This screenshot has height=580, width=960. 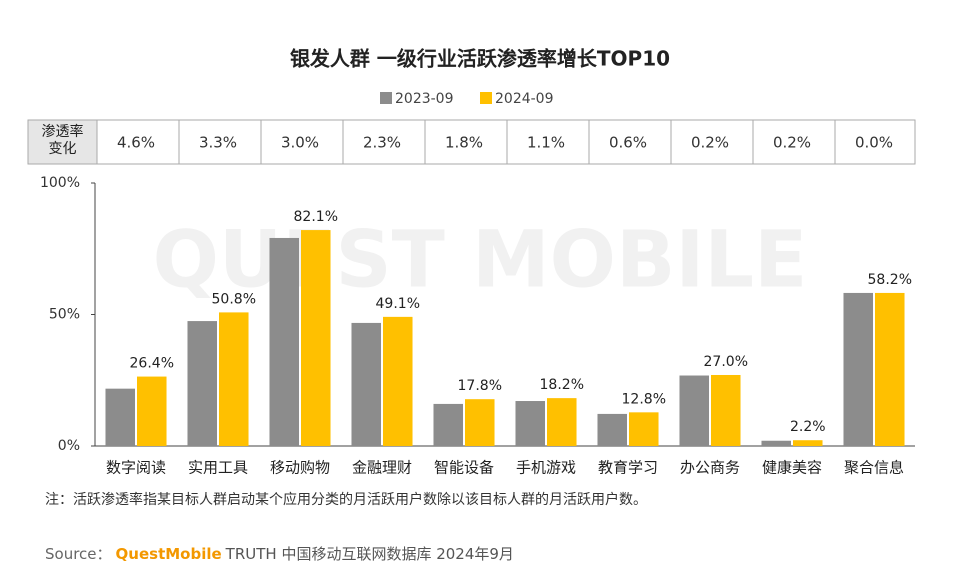 What do you see at coordinates (808, 427) in the screenshot?
I see `data-label: 2.2%` at bounding box center [808, 427].